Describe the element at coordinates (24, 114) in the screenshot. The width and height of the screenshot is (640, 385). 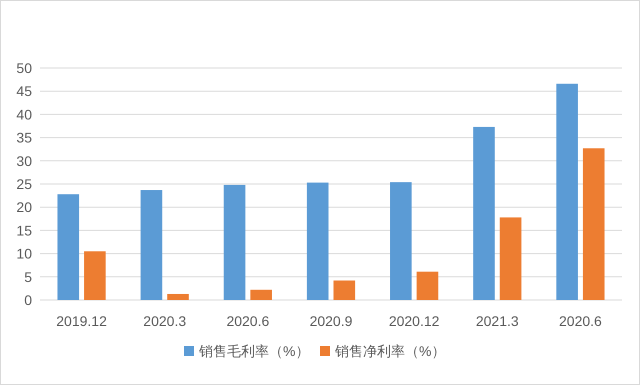
I see `y-tick-label: 40` at that location.